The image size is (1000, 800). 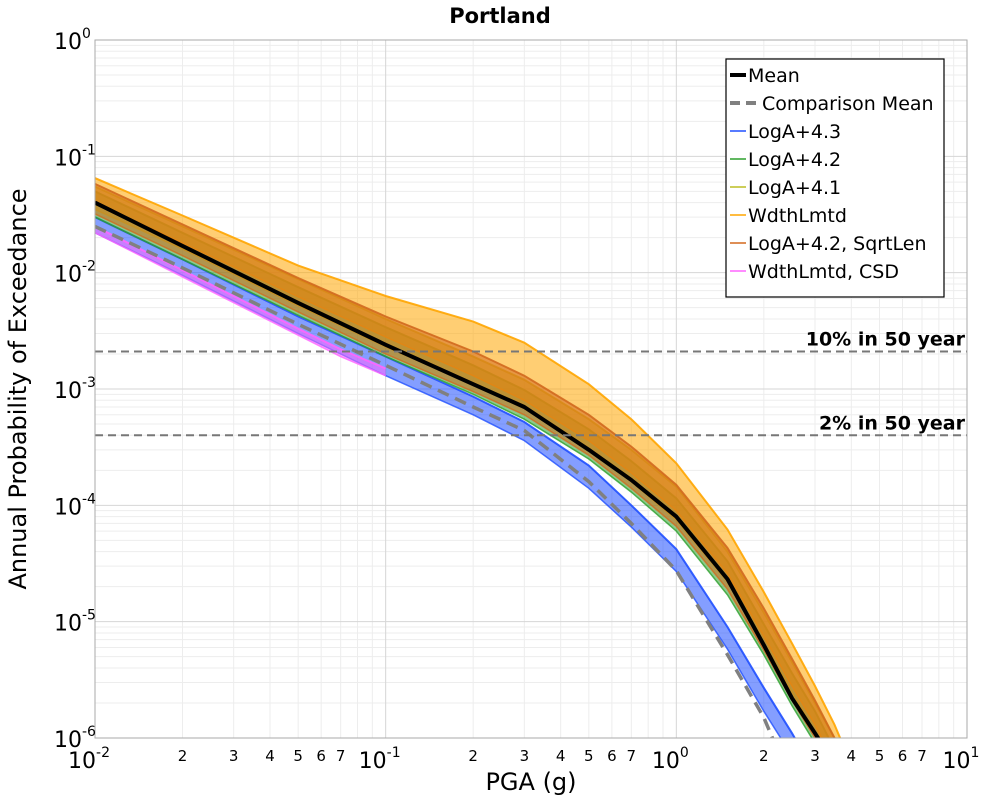 What do you see at coordinates (500, 16) in the screenshot?
I see `chart-title: Portland` at bounding box center [500, 16].